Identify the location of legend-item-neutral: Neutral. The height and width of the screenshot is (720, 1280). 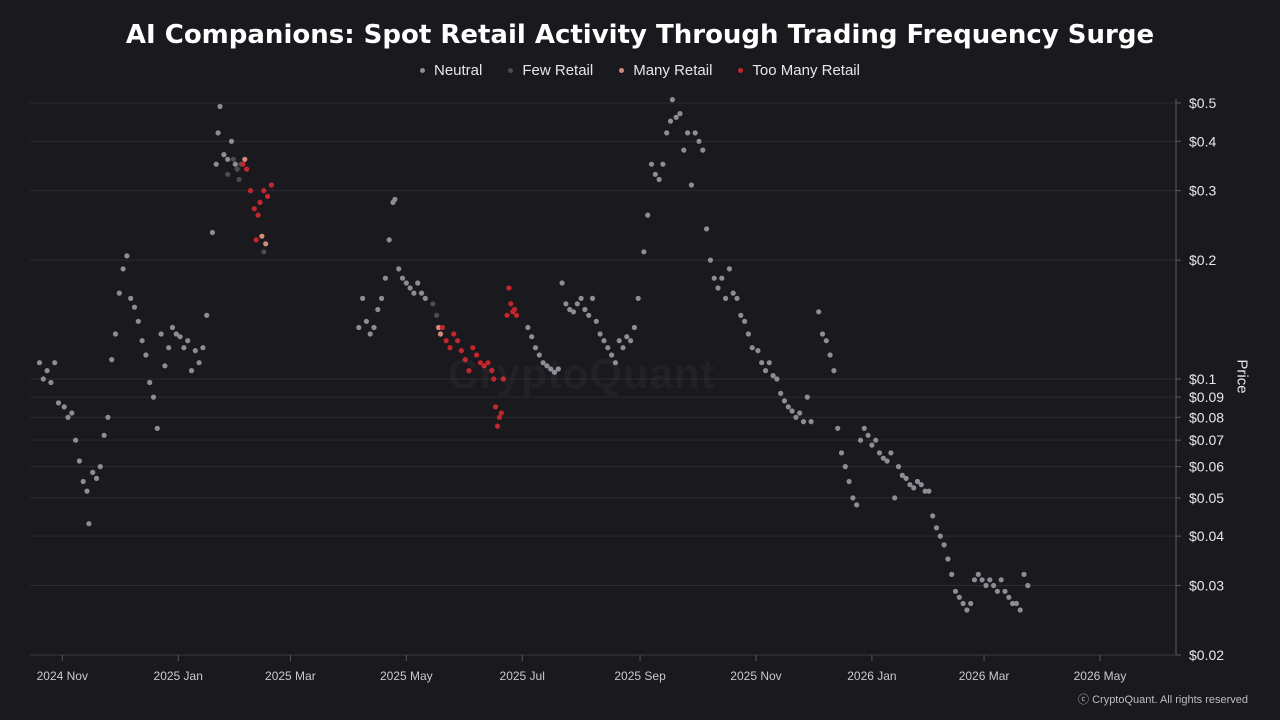
(451, 70).